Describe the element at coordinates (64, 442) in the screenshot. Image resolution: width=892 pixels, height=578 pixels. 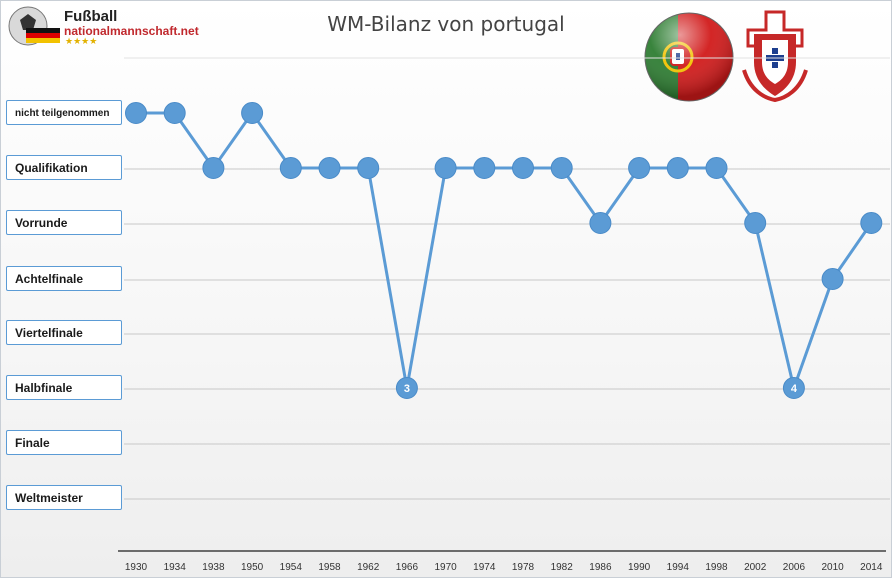
I see `category-label: Finale` at that location.